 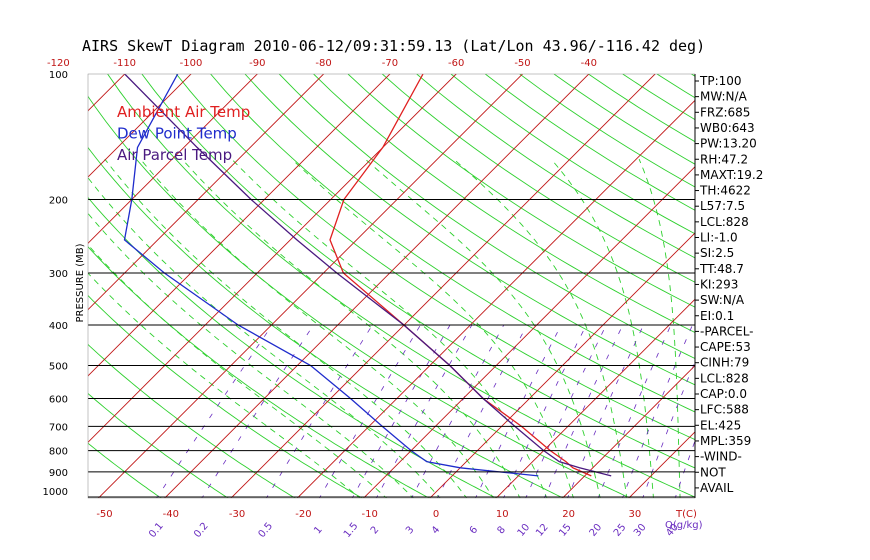 I want to click on index-label: CAP:0.0, so click(x=723, y=394).